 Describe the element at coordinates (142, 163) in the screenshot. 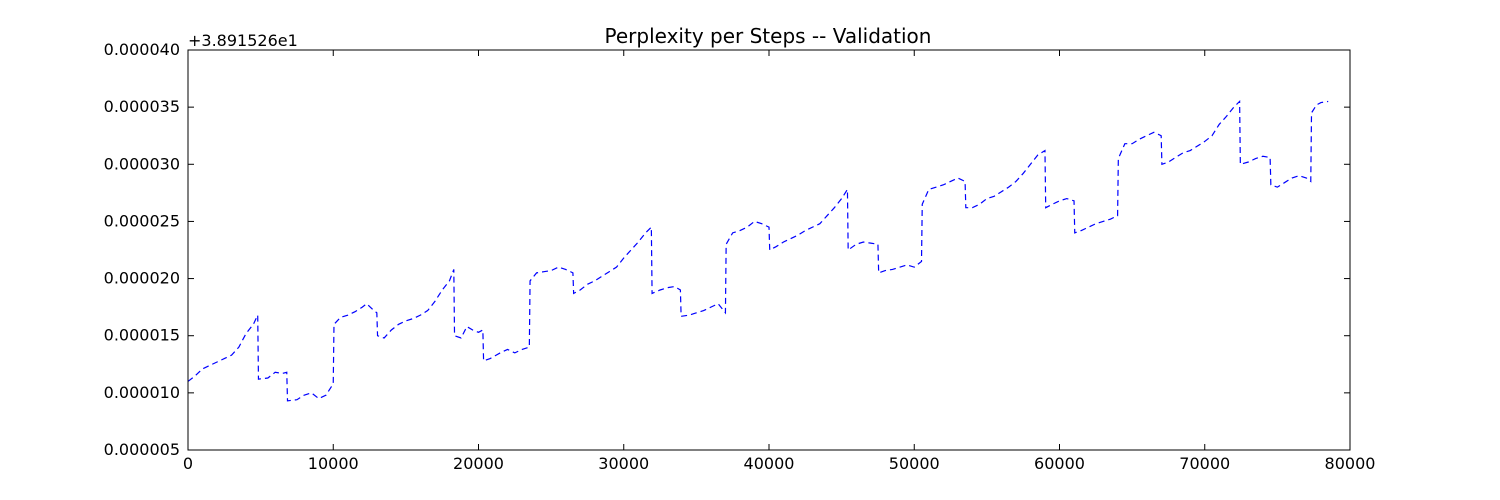

I see `y-tick-label: 0.000030` at that location.